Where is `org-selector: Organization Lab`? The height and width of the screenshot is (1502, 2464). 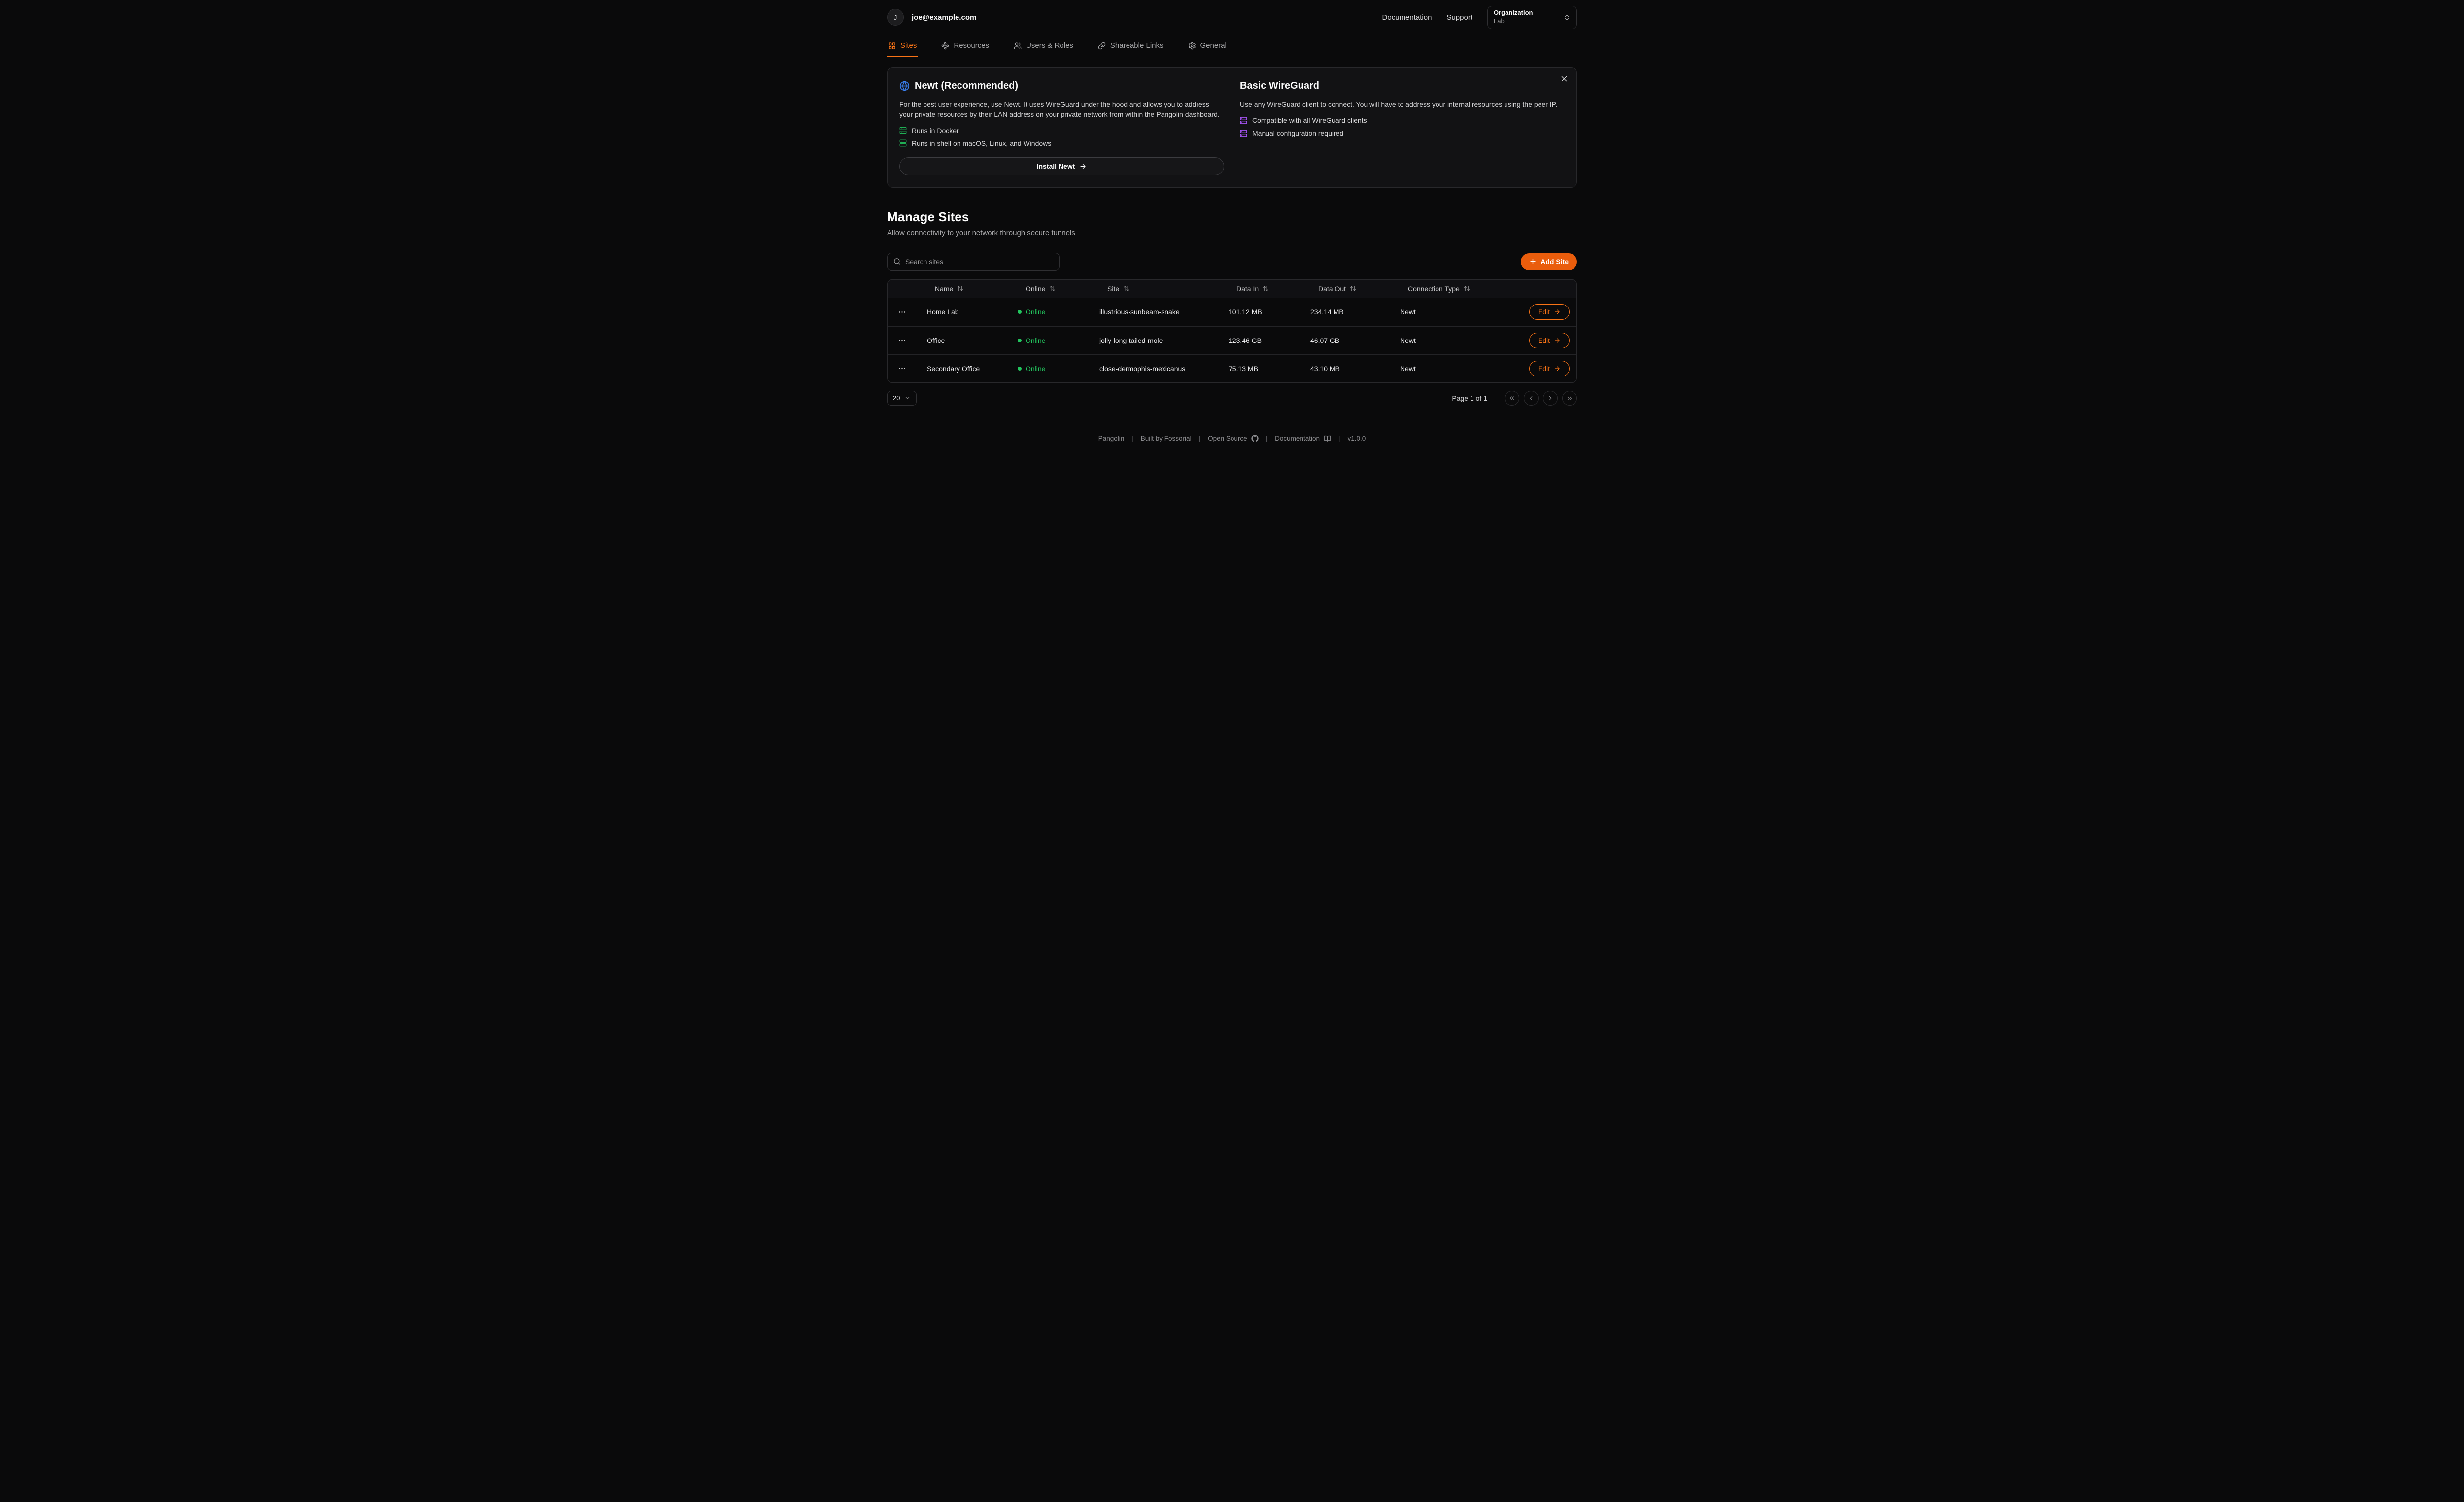 org-selector: Organization Lab is located at coordinates (1532, 17).